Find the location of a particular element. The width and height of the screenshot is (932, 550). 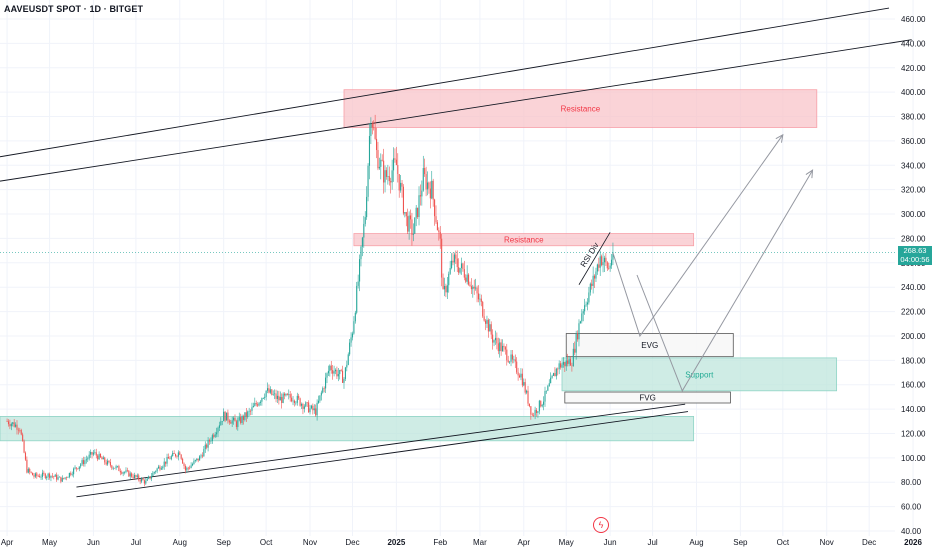

last-price-tag: 268.63 04:00:56 is located at coordinates (915, 256).